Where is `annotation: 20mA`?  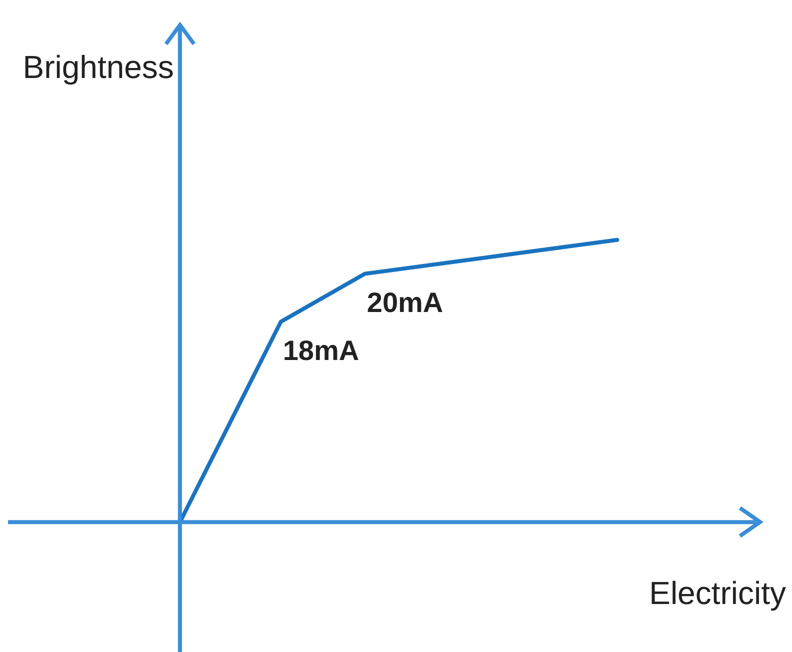 annotation: 20mA is located at coordinates (405, 302).